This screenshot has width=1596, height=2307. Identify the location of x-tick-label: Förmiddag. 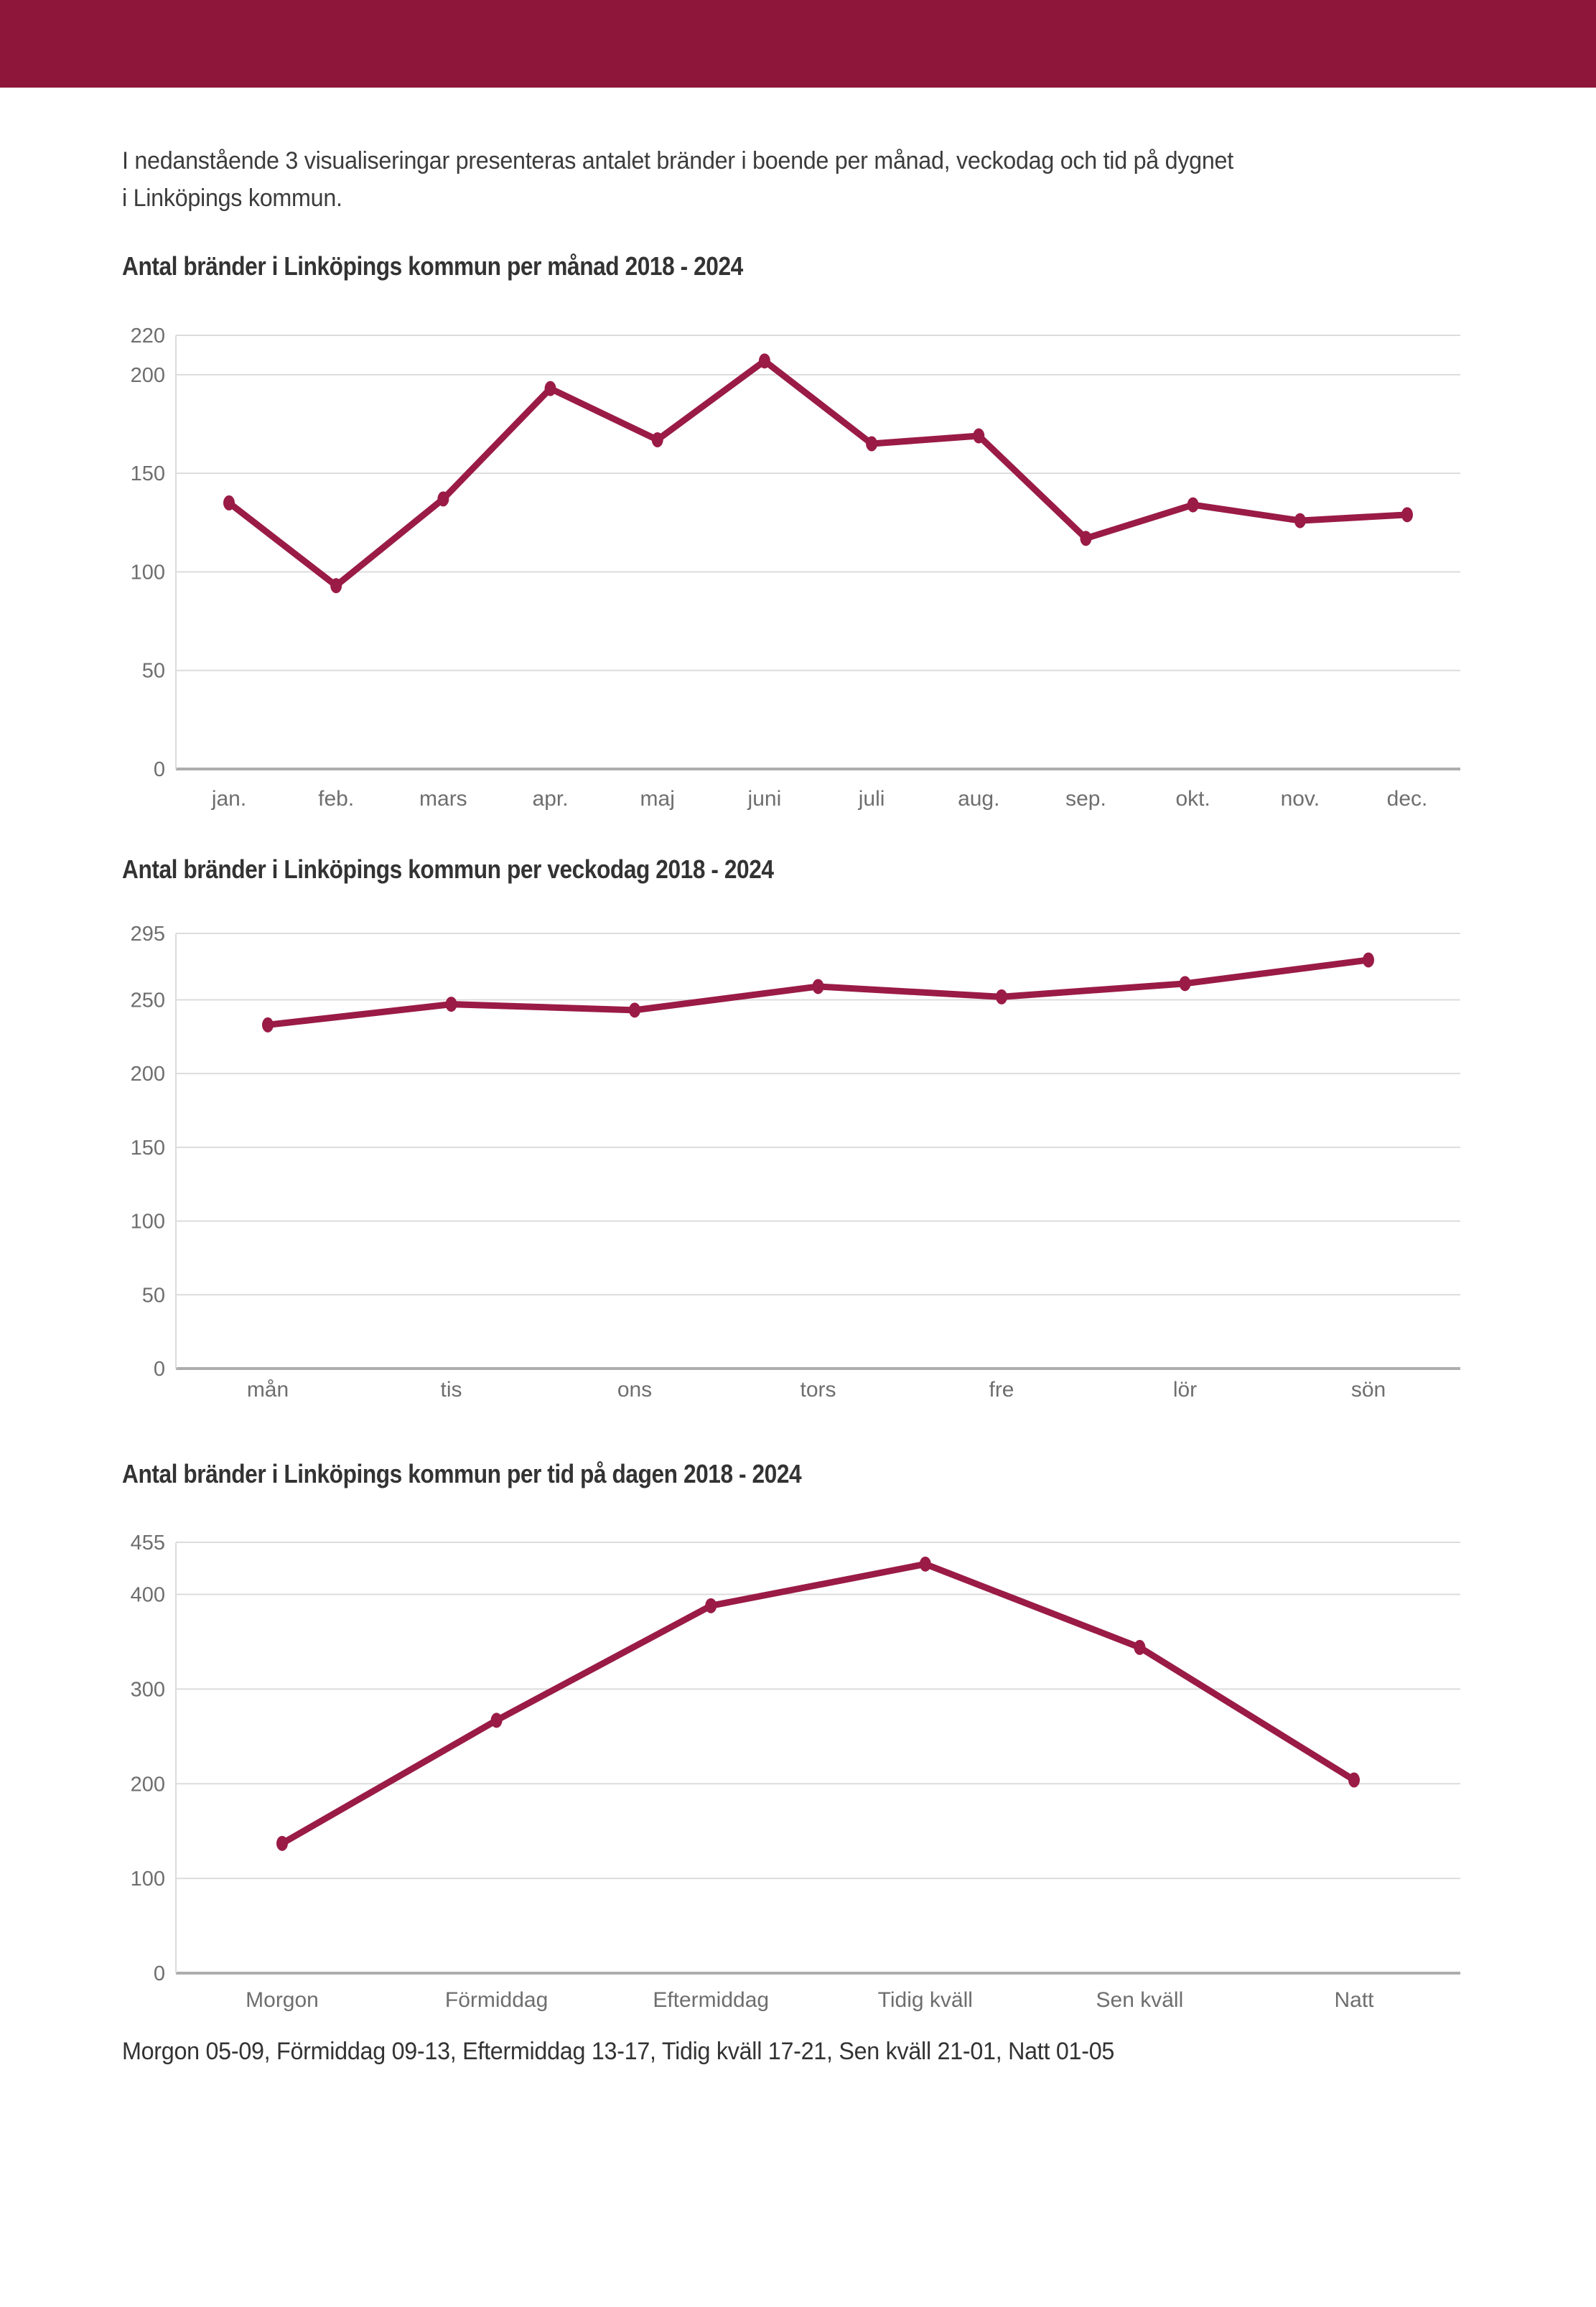
(496, 2000).